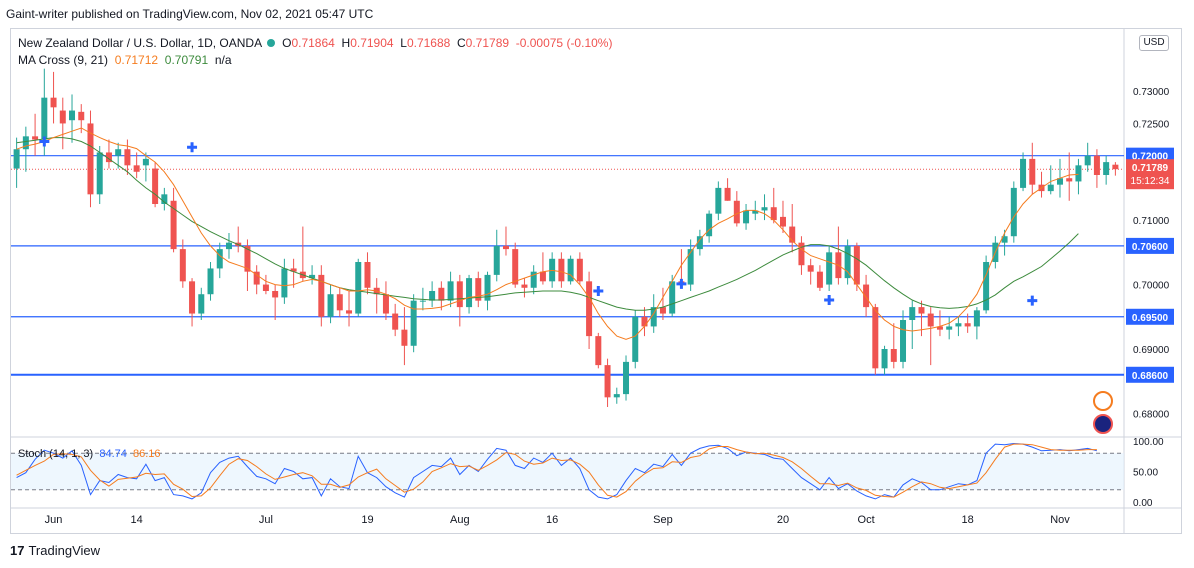 Image resolution: width=1194 pixels, height=568 pixels. I want to click on stoch-band, so click(567, 471).